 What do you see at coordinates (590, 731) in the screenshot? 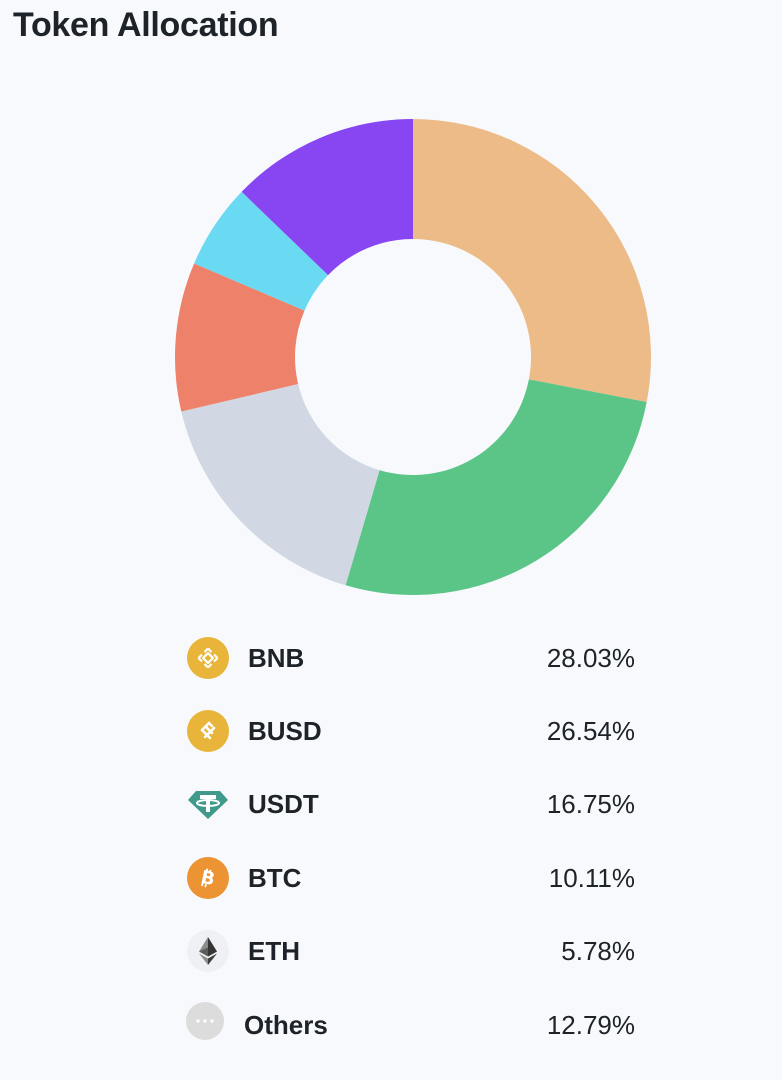
I see `legend-value: 26.54%` at bounding box center [590, 731].